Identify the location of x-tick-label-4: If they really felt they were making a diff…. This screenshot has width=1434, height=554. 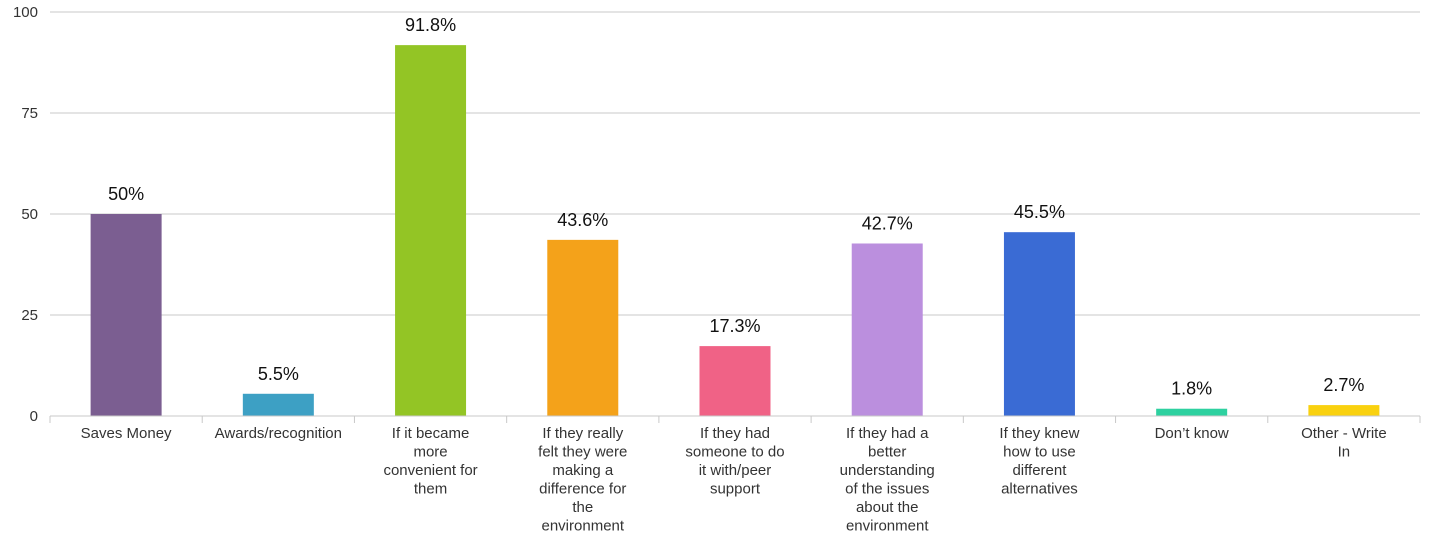
(582, 480).